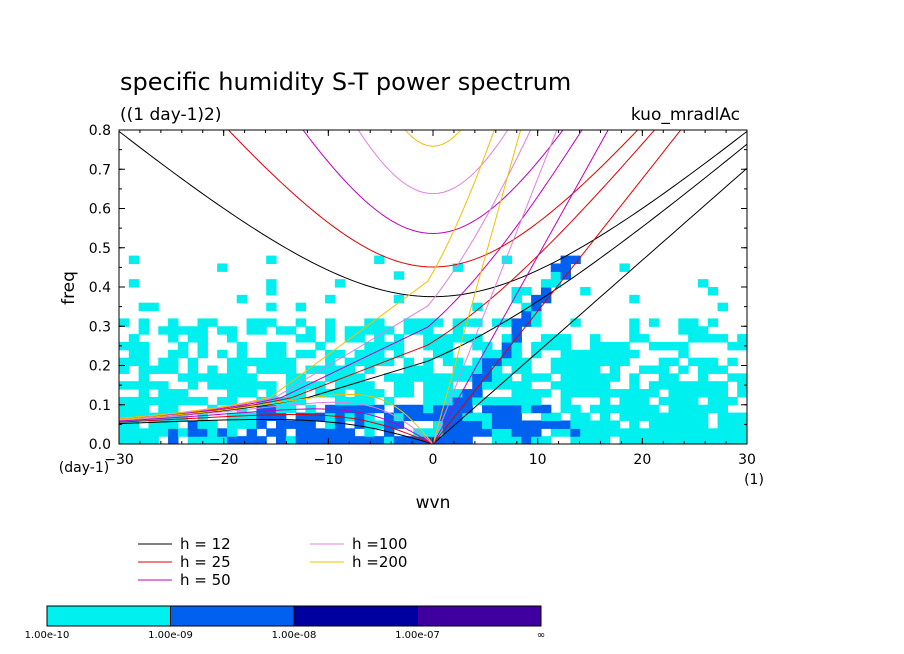 This screenshot has height=654, width=904. What do you see at coordinates (747, 460) in the screenshot?
I see `x-tick-label: 30` at bounding box center [747, 460].